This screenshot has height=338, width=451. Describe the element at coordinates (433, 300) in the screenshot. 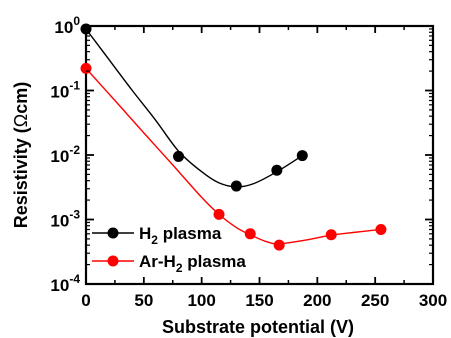

I see `x-tick-label: 300` at that location.